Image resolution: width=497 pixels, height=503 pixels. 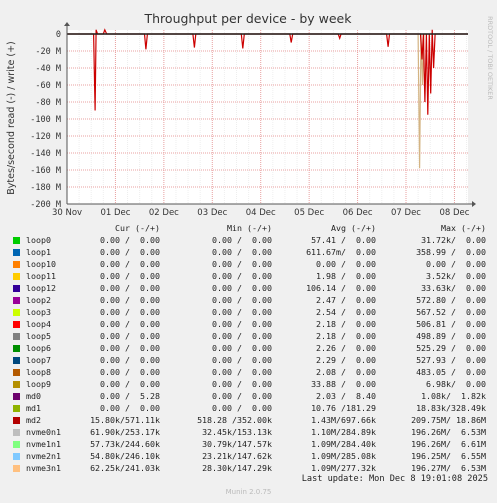 What do you see at coordinates (463, 228) in the screenshot?
I see `legend-header-max: Max (-/+)` at bounding box center [463, 228].